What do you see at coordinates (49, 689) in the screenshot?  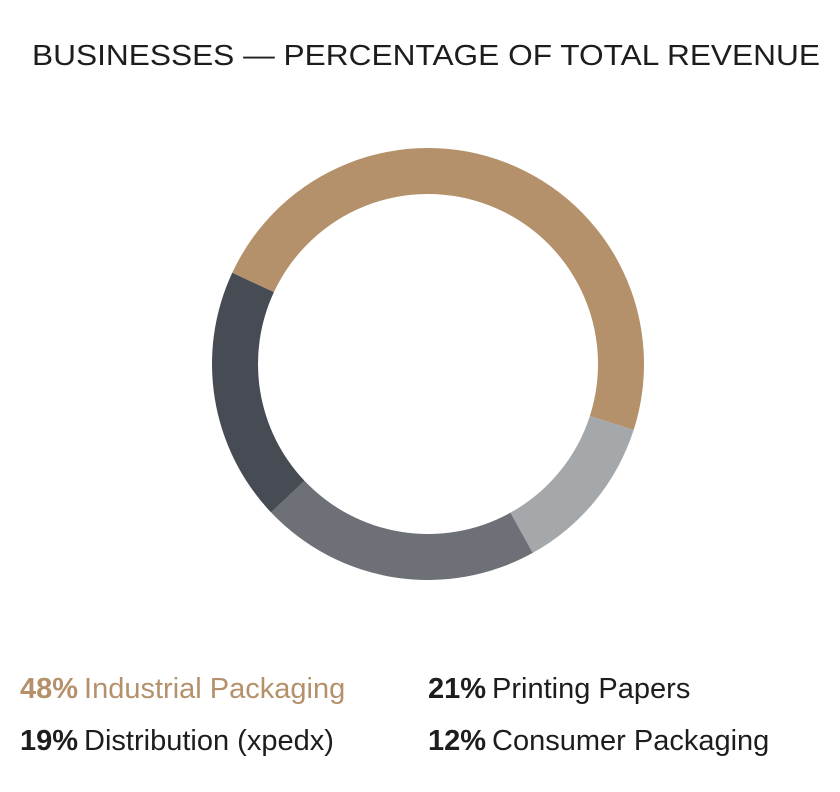 I see `legend-value: 48%` at bounding box center [49, 689].